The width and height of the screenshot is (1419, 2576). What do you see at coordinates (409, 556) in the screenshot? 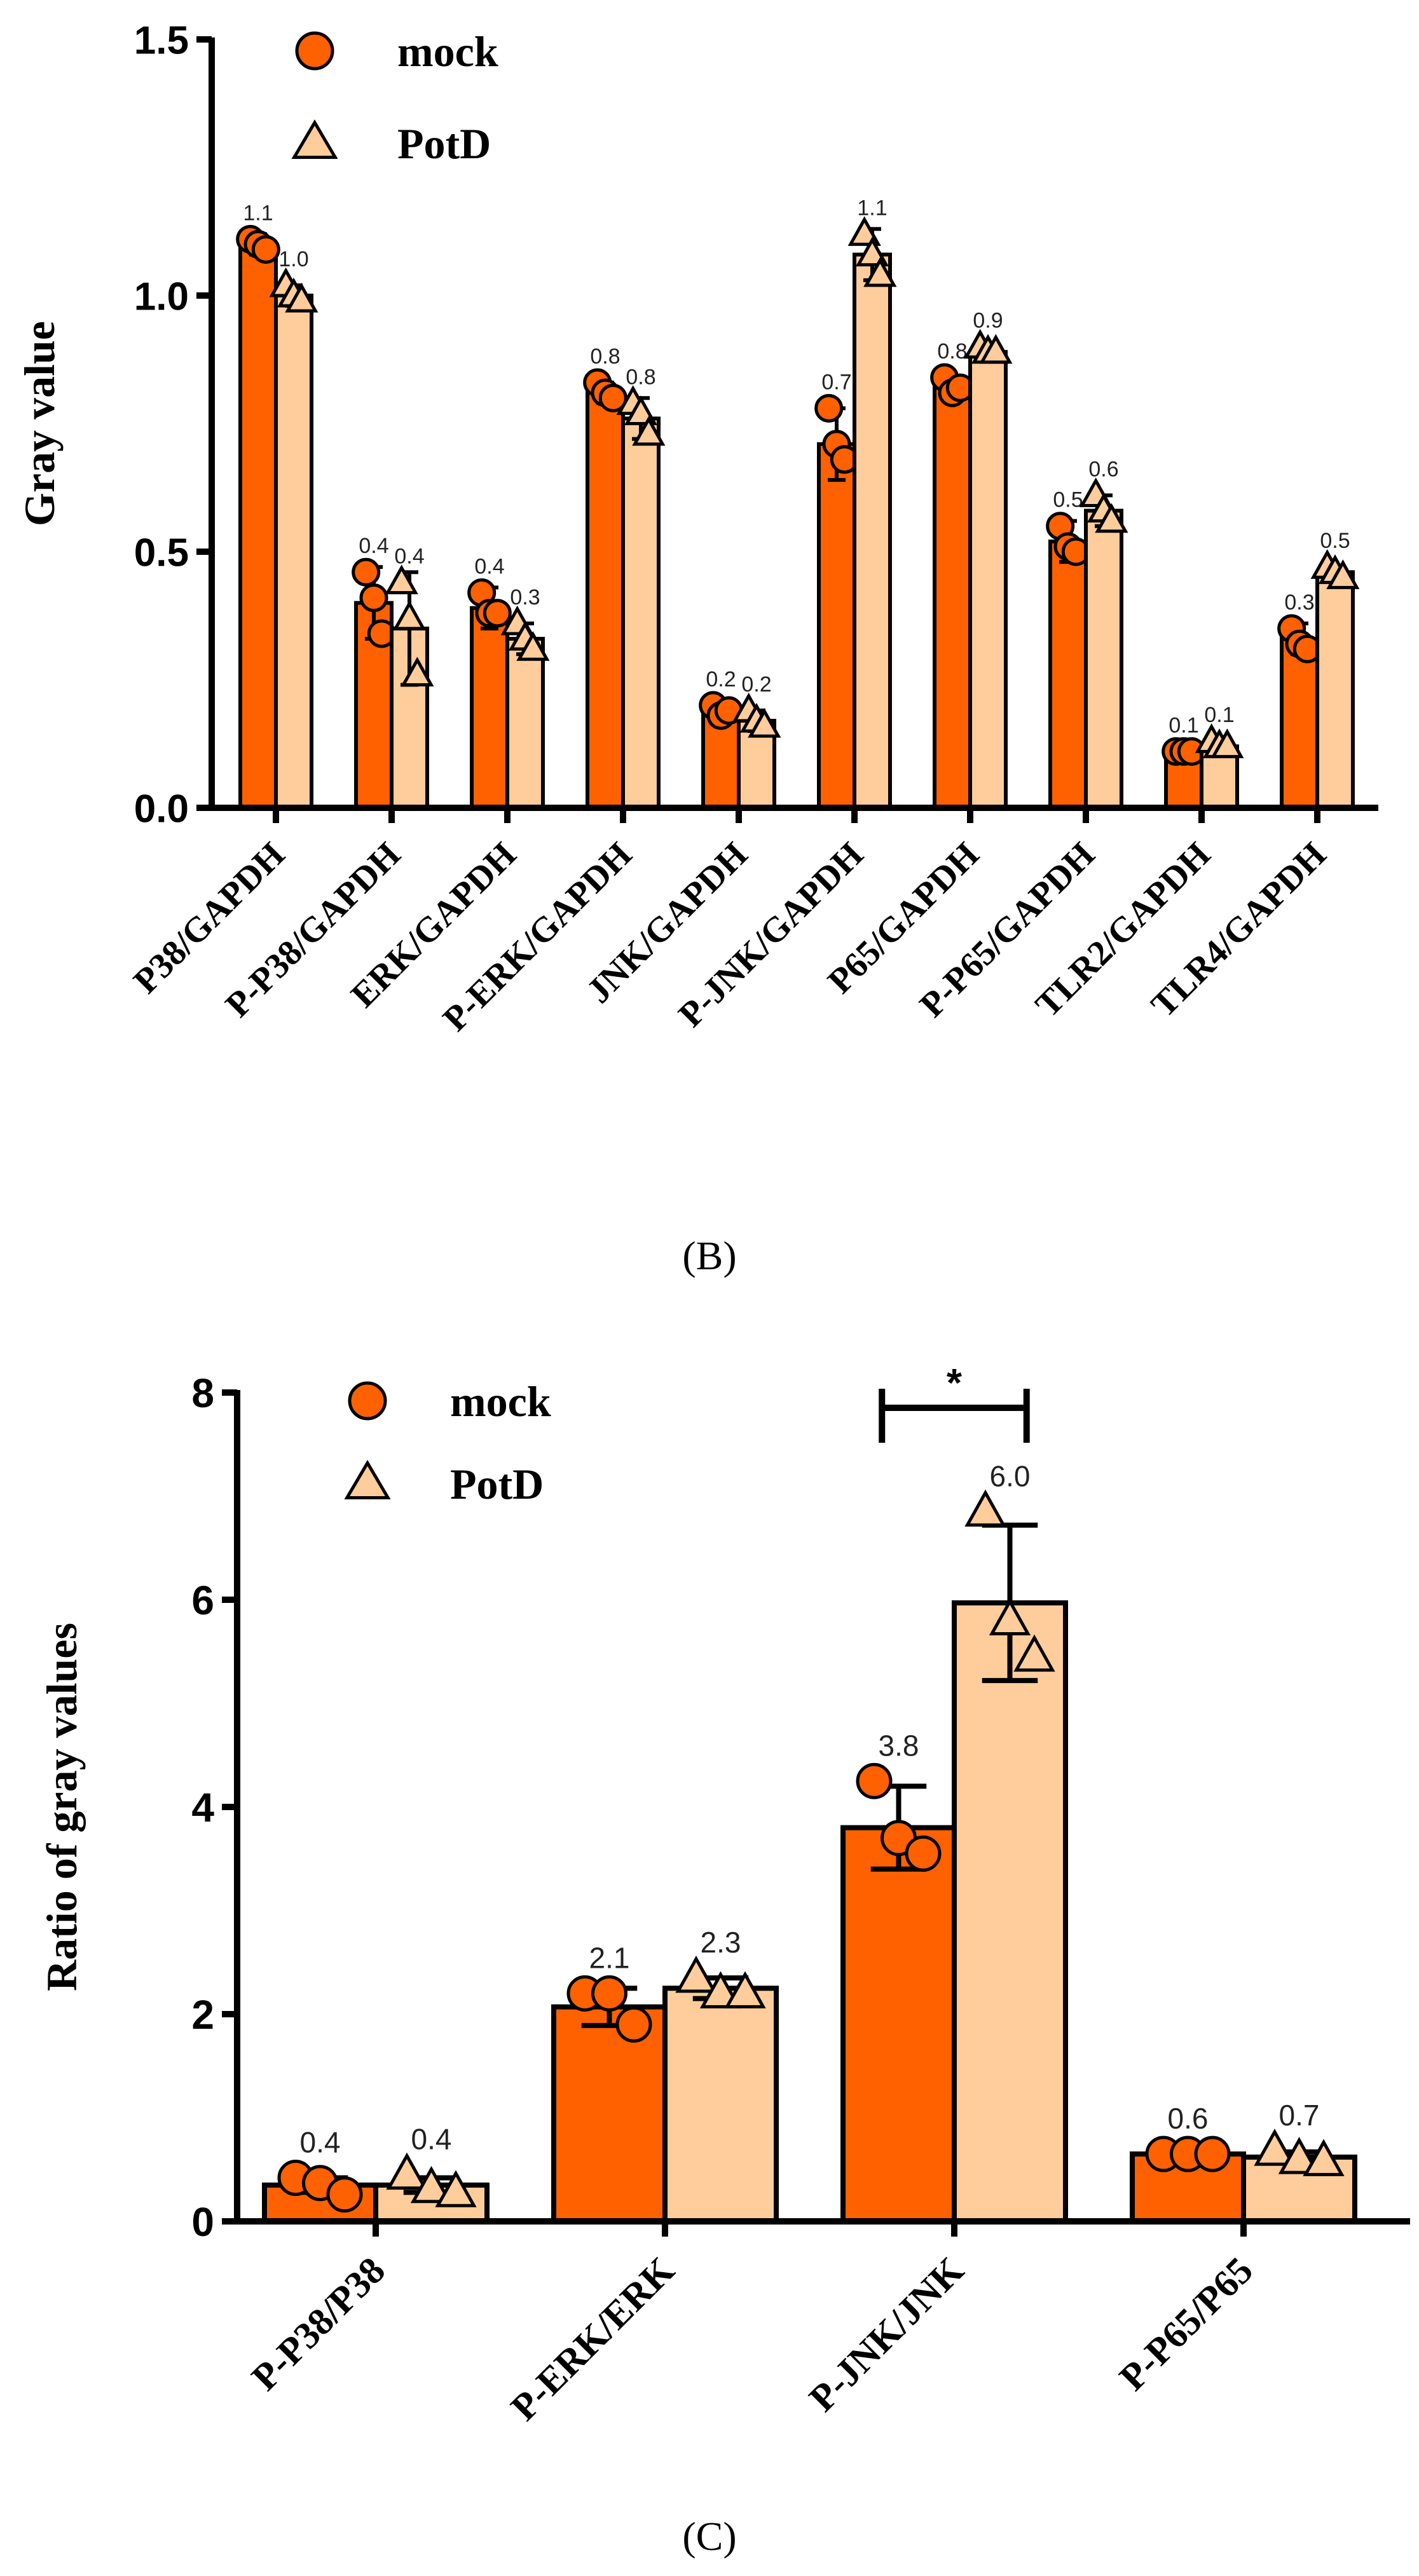
I see `data-label-PotD-2: 0.4` at bounding box center [409, 556].